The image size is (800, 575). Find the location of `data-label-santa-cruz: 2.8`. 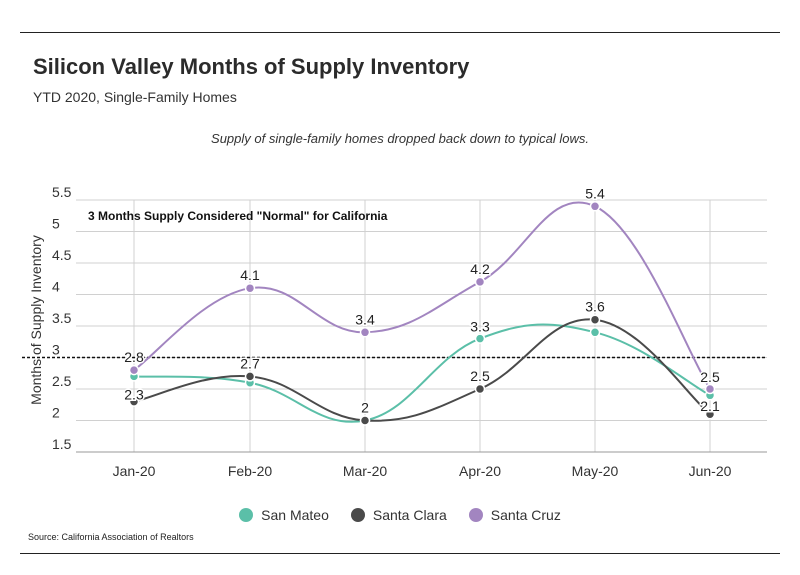

data-label-santa-cruz: 2.8 is located at coordinates (134, 357).